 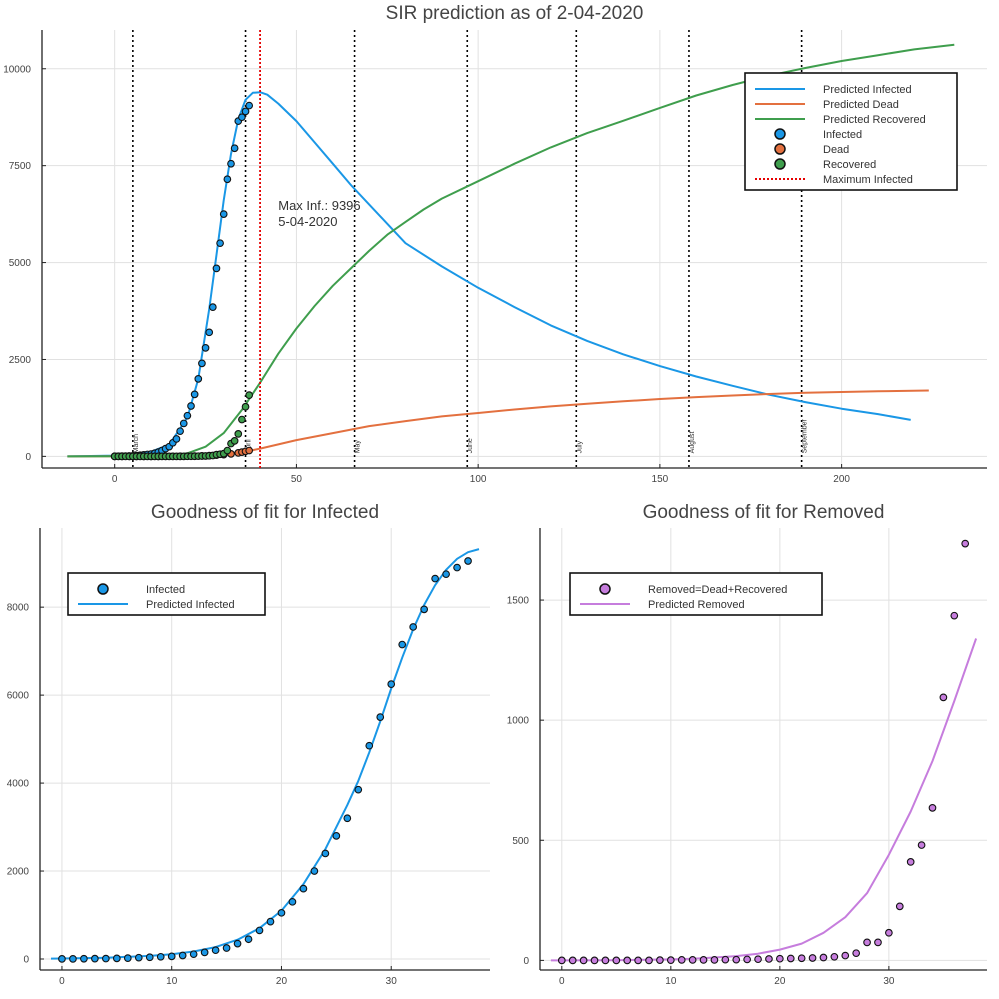 What do you see at coordinates (17, 69) in the screenshot?
I see `y-tick-label: 10000` at bounding box center [17, 69].